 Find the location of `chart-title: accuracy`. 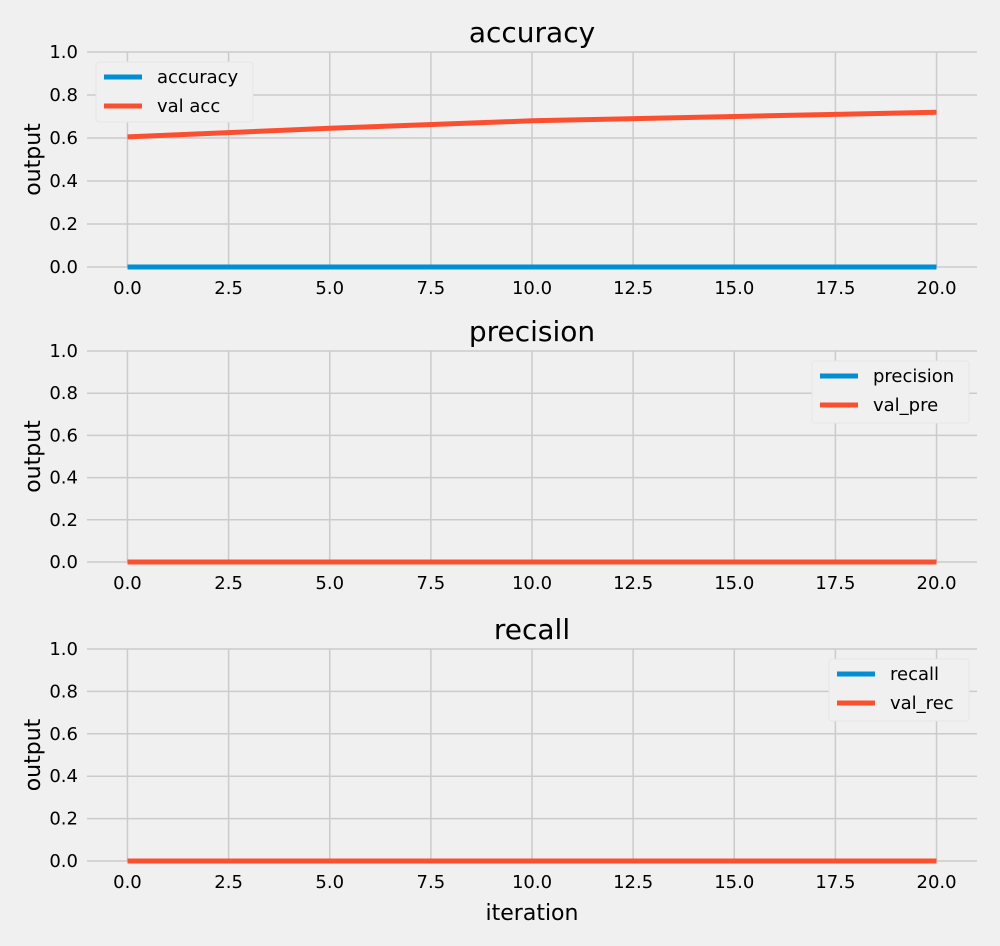

chart-title: accuracy is located at coordinates (532, 32).